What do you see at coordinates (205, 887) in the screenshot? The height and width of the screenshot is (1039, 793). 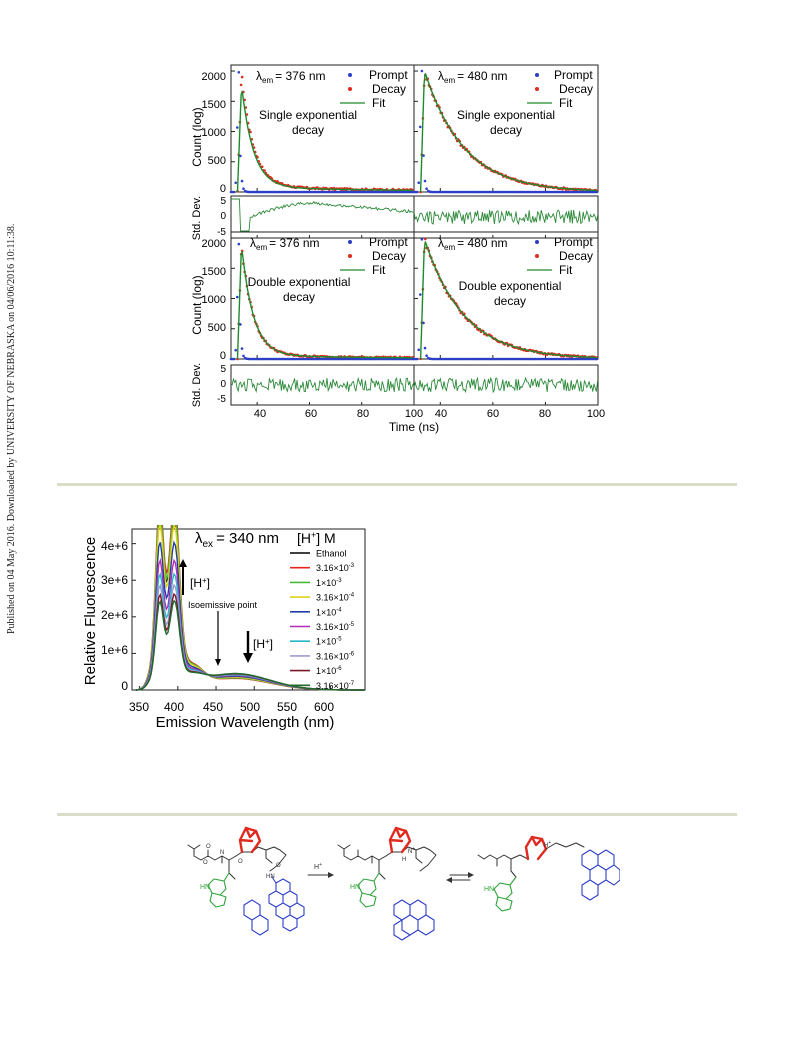 I see `hn-label: HN` at bounding box center [205, 887].